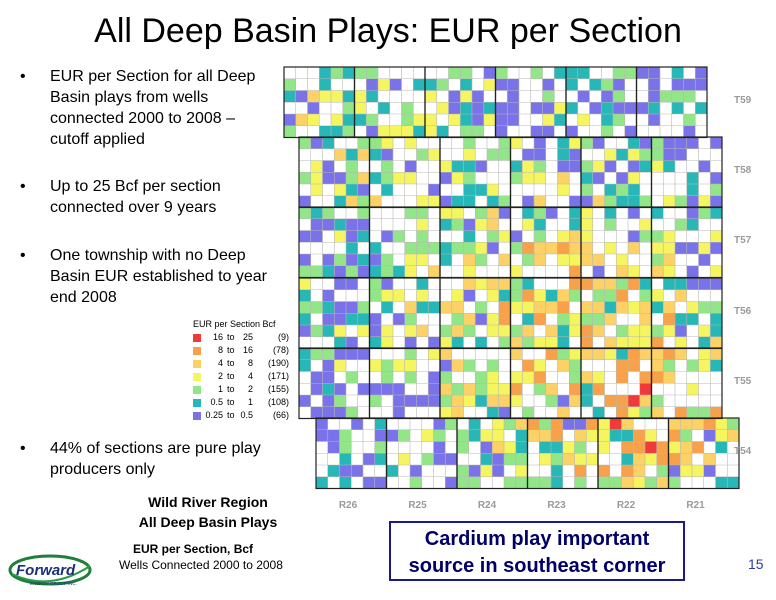 This screenshot has width=776, height=600. Describe the element at coordinates (53, 583) in the screenshot. I see `logo-subtext: ENERGY GROUP INC.` at that location.